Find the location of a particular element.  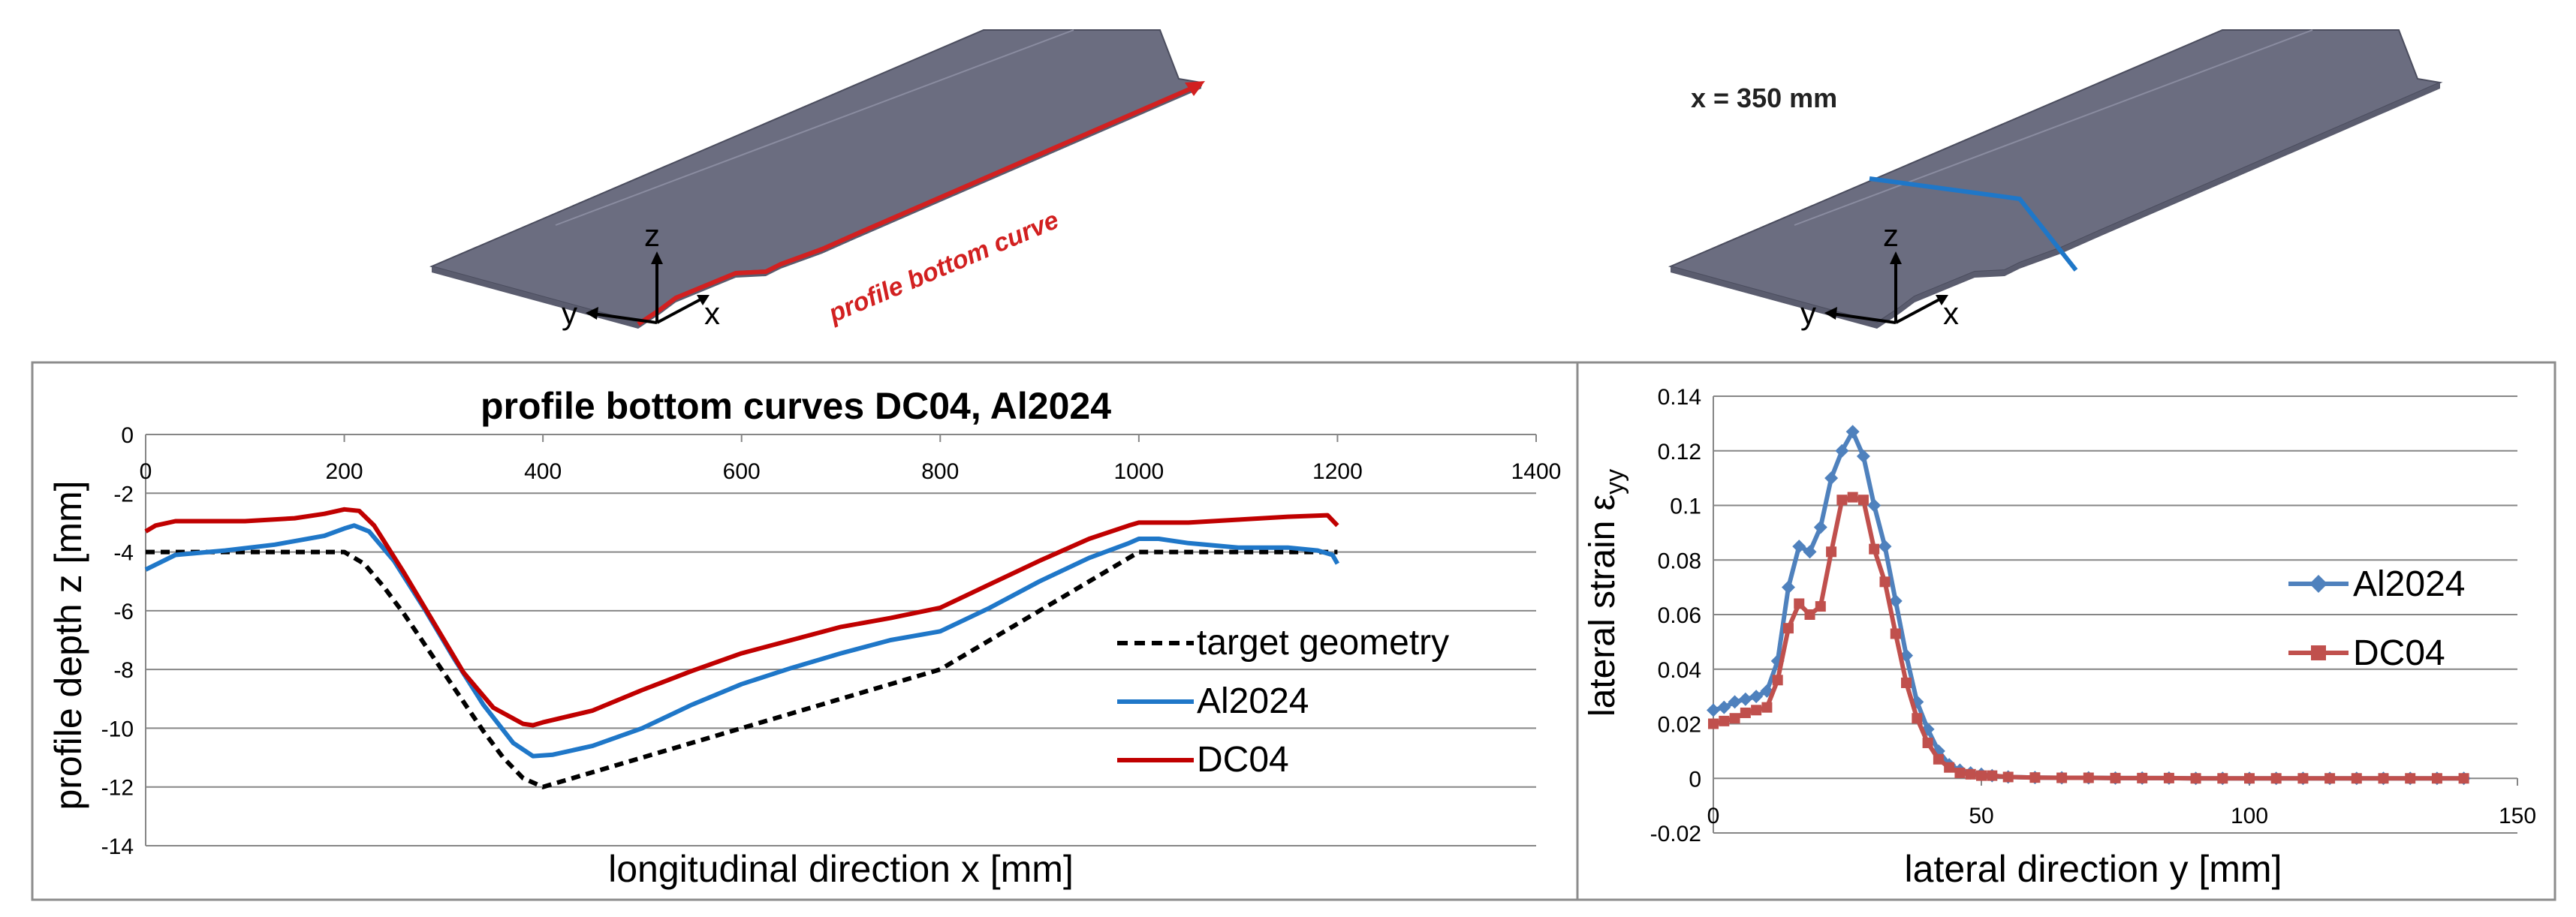

legend: target geometry Al2024 DC04 is located at coordinates (1283, 701).